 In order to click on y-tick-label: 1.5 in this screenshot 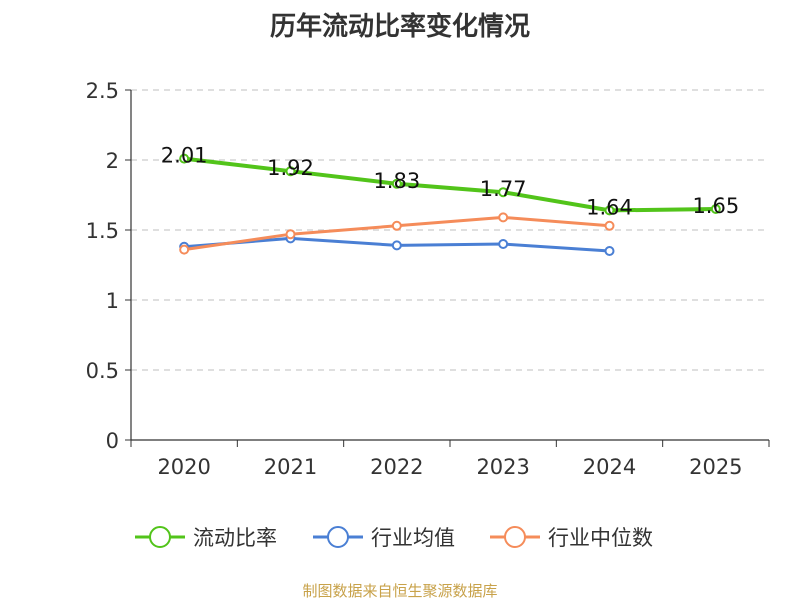, I will do `click(102, 231)`.